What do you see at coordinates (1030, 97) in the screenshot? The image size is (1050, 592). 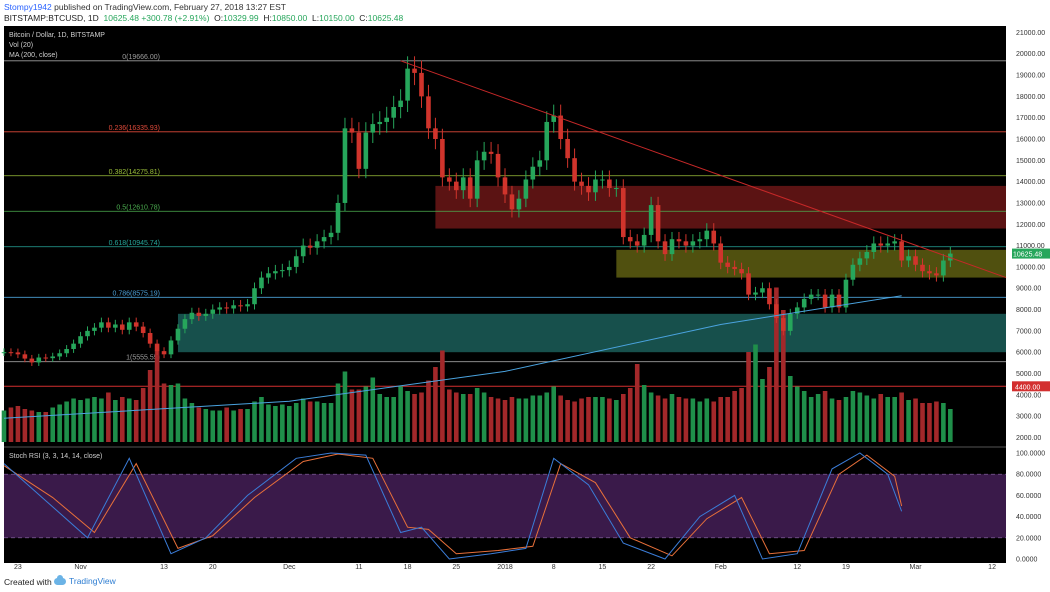 I see `y-tick-label: 18000.00` at bounding box center [1030, 97].